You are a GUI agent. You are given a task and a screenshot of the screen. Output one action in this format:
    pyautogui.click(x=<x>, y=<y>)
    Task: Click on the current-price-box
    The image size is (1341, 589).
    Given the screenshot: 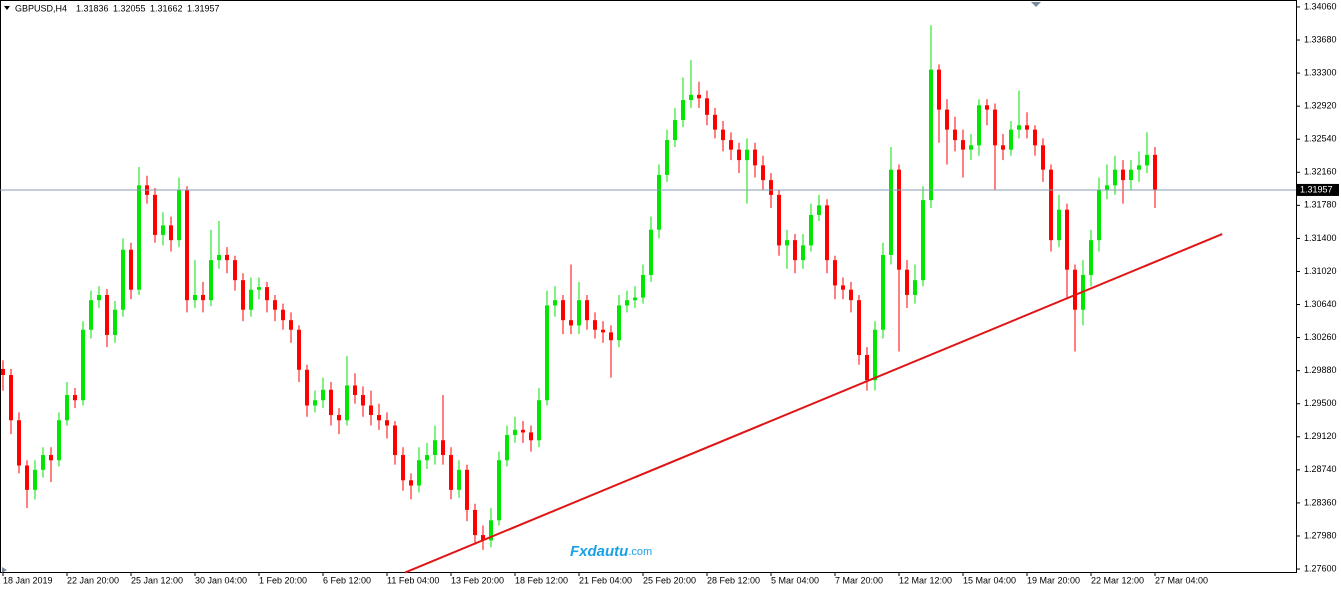 What is the action you would take?
    pyautogui.click(x=1318, y=189)
    